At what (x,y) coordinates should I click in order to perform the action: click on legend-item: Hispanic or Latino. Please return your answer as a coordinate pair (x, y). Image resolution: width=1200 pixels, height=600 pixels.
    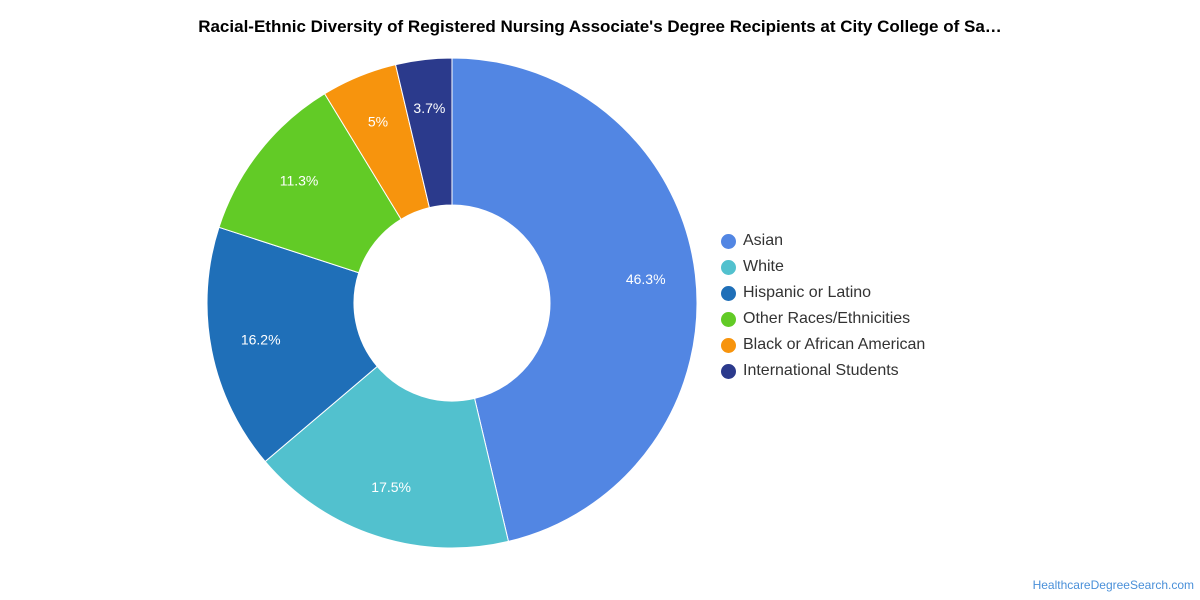
    Looking at the image, I should click on (823, 293).